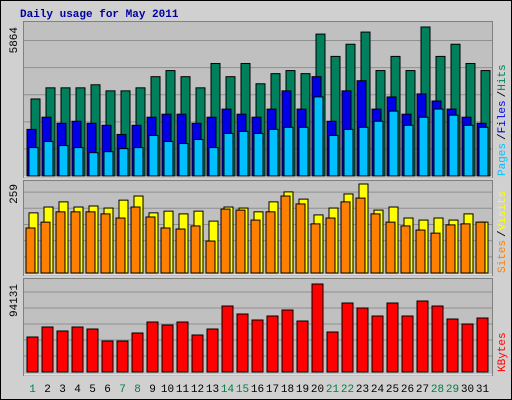 The width and height of the screenshot is (512, 400). I want to click on legend-entry: Files, so click(503, 116).